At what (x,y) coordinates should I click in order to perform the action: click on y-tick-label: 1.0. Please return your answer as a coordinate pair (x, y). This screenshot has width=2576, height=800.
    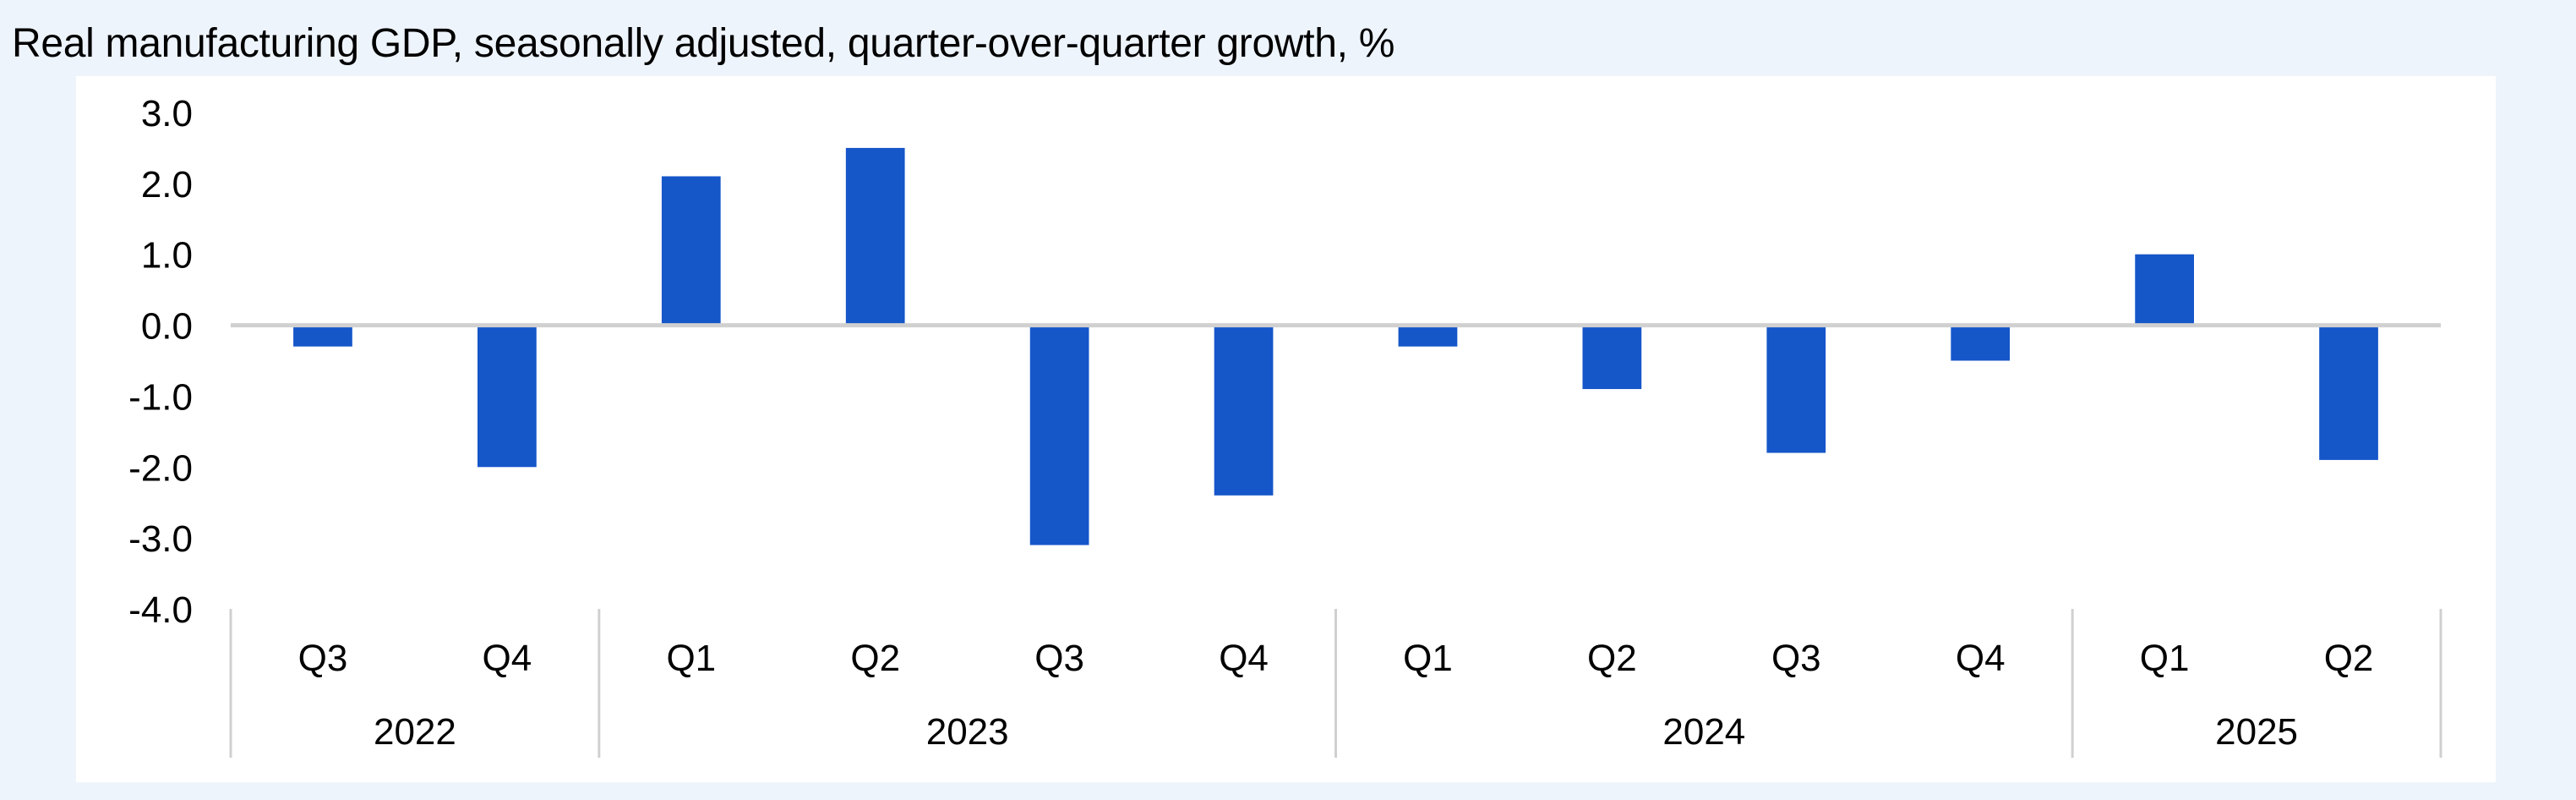
    Looking at the image, I should click on (167, 256).